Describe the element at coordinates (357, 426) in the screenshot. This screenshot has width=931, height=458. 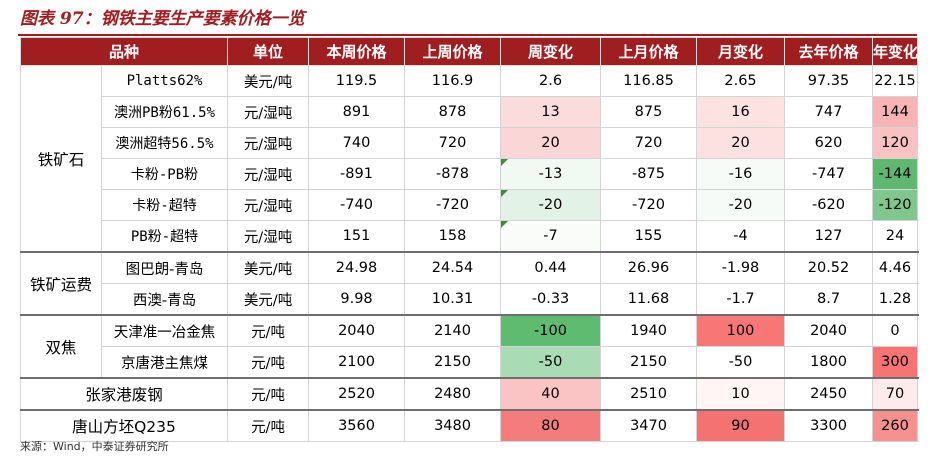
I see `this-week-price: 3560` at that location.